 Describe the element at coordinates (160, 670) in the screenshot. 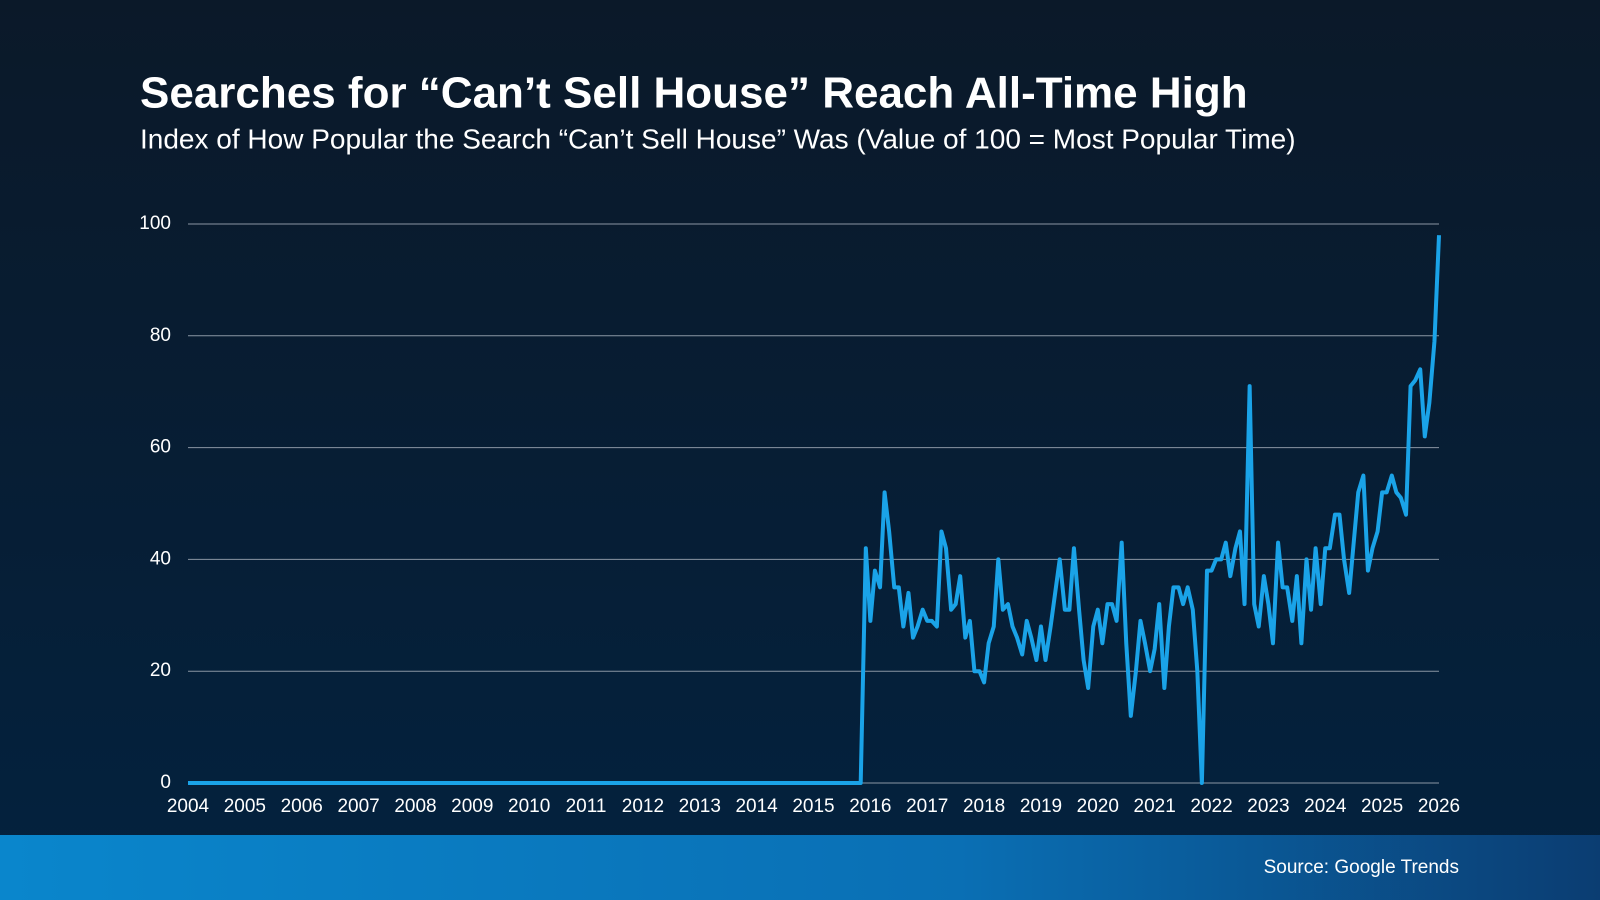

I see `y-tick-label: 20` at that location.